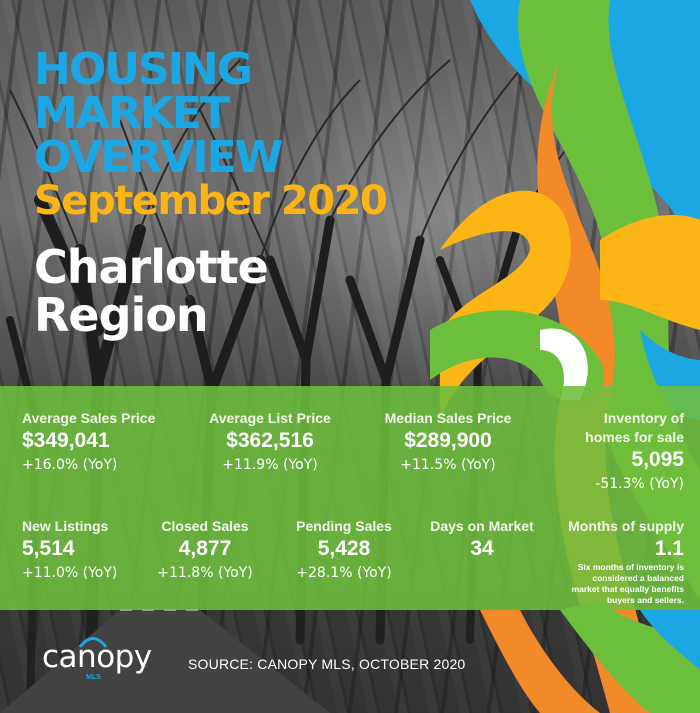 This screenshot has width=700, height=713. I want to click on stat-change: +11.9% (YoY), so click(270, 465).